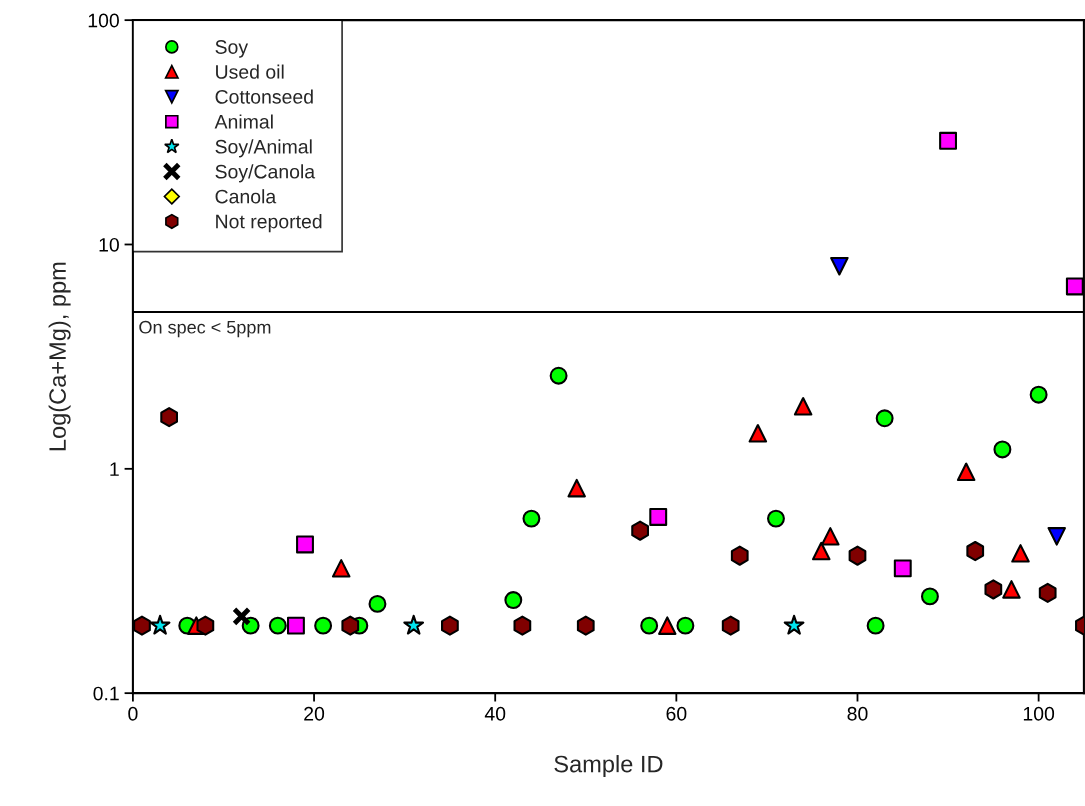 The width and height of the screenshot is (1085, 806). Describe the element at coordinates (314, 713) in the screenshot. I see `x-tick-label: 20` at that location.